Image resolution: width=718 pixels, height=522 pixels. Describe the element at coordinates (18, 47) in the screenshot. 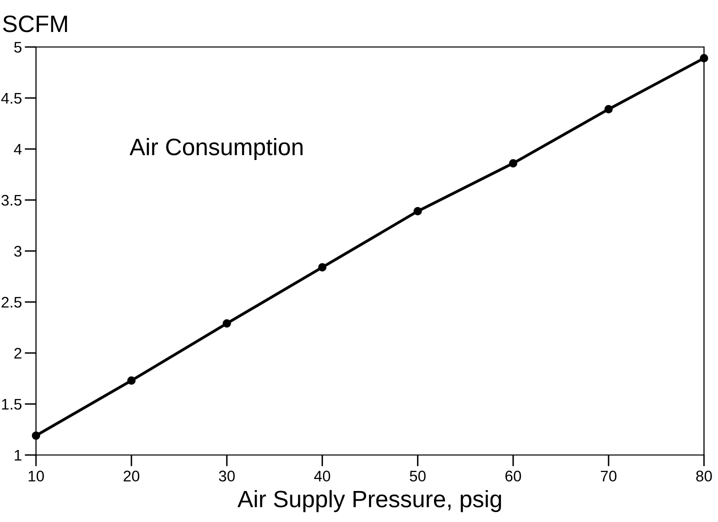

I see `y-tick-label: 5` at that location.